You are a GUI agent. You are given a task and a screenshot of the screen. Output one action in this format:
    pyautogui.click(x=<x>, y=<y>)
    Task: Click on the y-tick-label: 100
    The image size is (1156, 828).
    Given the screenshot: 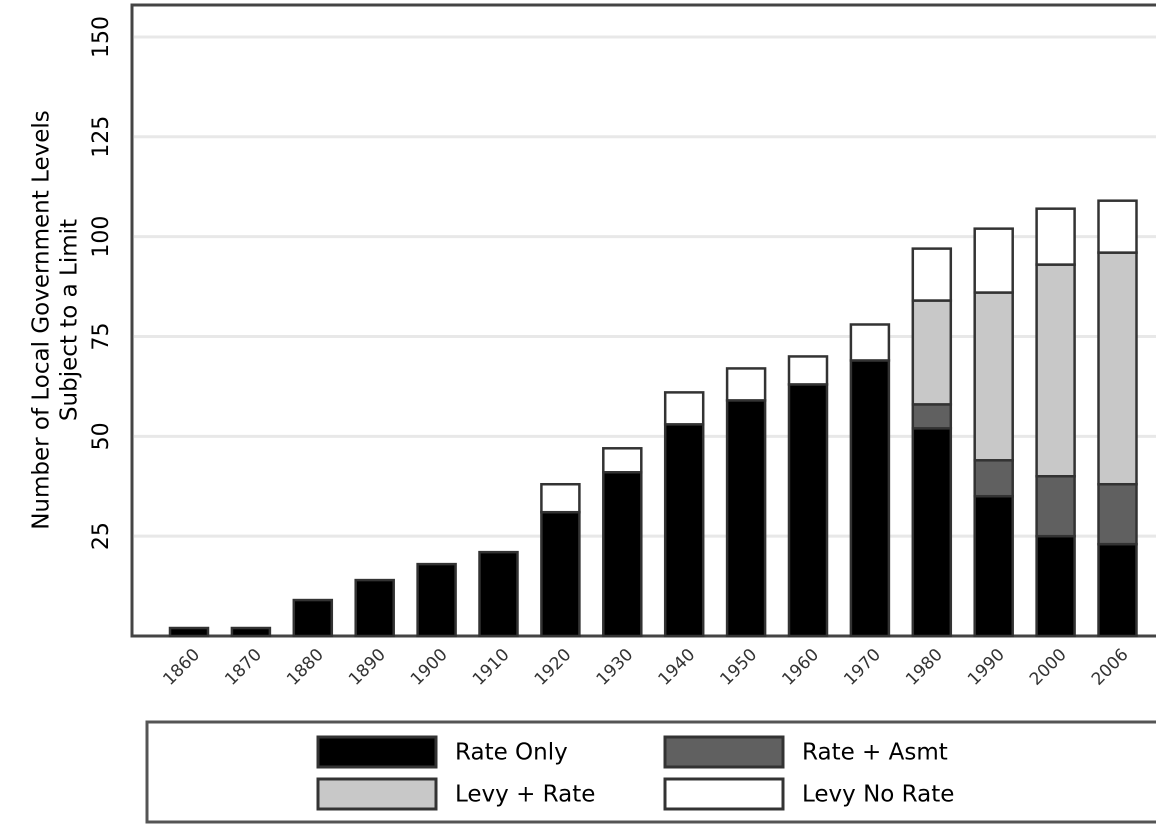 What is the action you would take?
    pyautogui.click(x=101, y=237)
    